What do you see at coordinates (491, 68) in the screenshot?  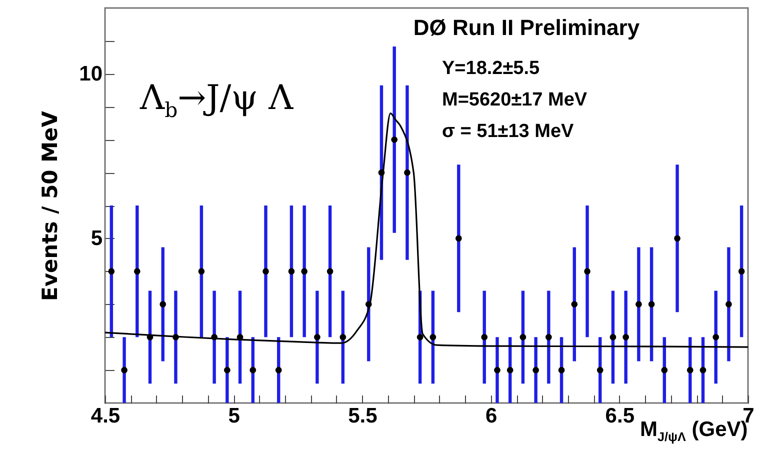 I see `annotation: Y=18.2±5.5` at bounding box center [491, 68].